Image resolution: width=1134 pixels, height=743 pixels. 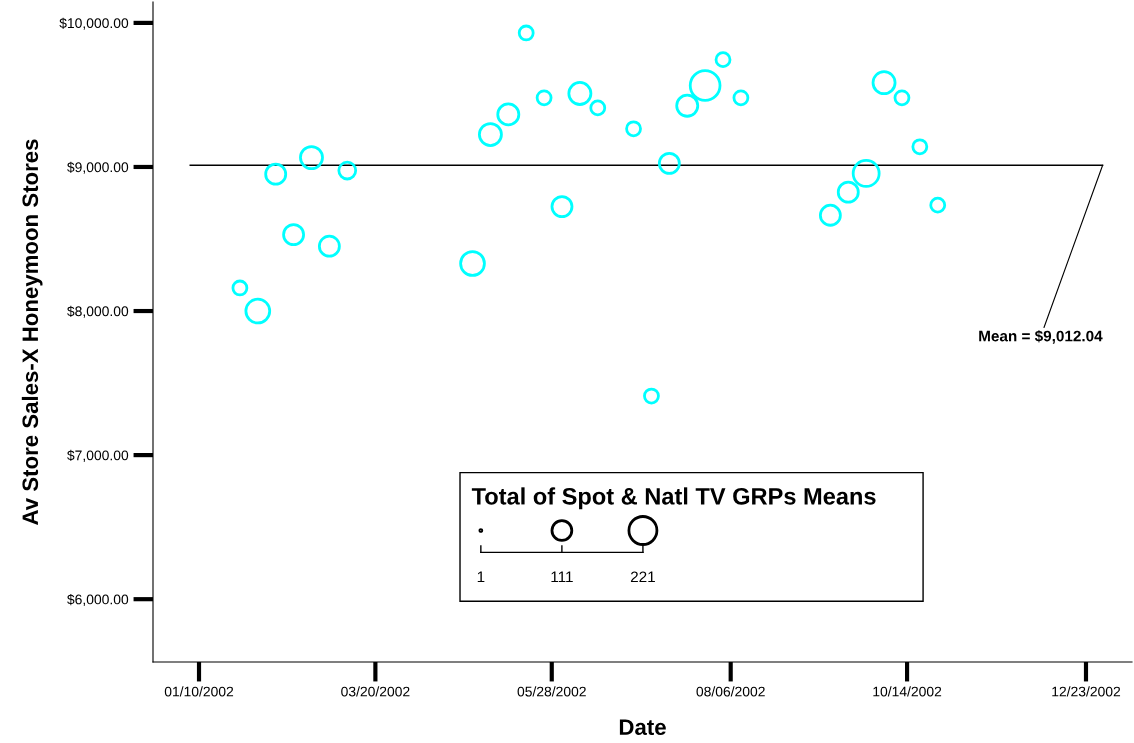 What do you see at coordinates (98, 455) in the screenshot?
I see `y-tick-label: $7,000.00` at bounding box center [98, 455].